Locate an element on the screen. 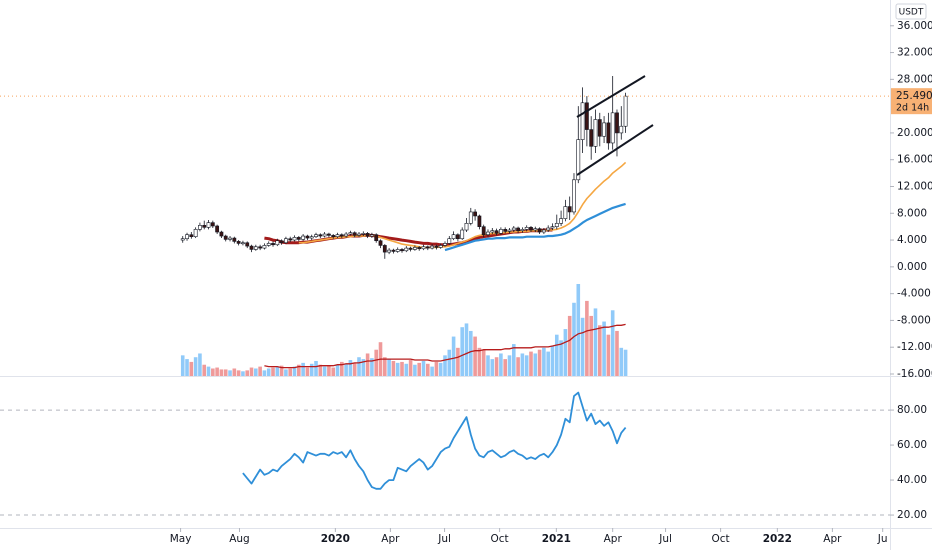 Image resolution: width=932 pixels, height=550 pixels. rsi-line is located at coordinates (434, 440).